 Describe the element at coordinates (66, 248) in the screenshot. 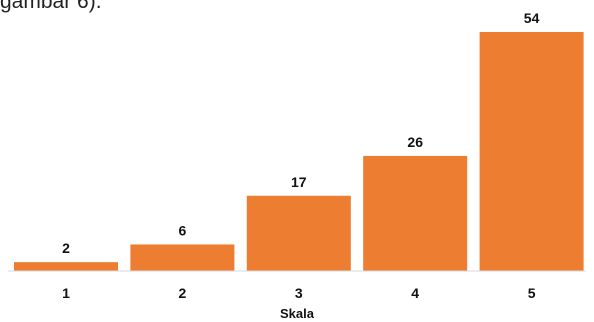

I see `data-label-1: 2` at that location.